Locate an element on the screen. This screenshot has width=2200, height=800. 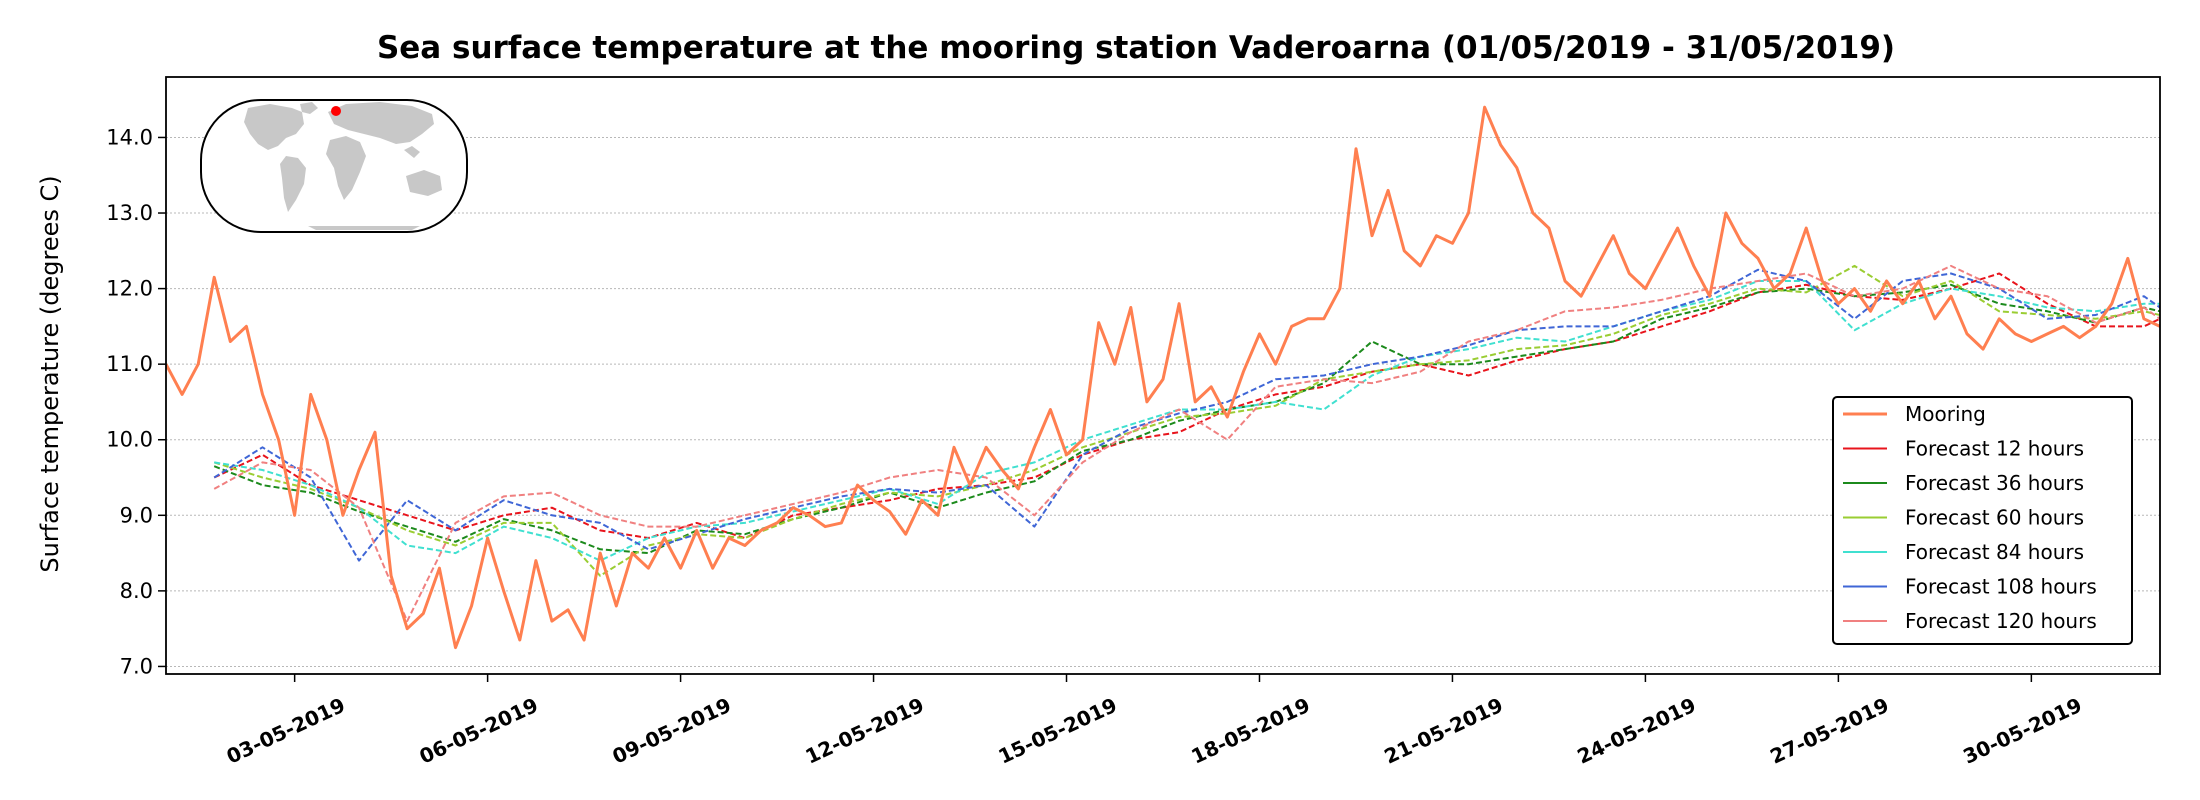
y-axis-label: Surface temperature (degrees C) is located at coordinates (50, 373).